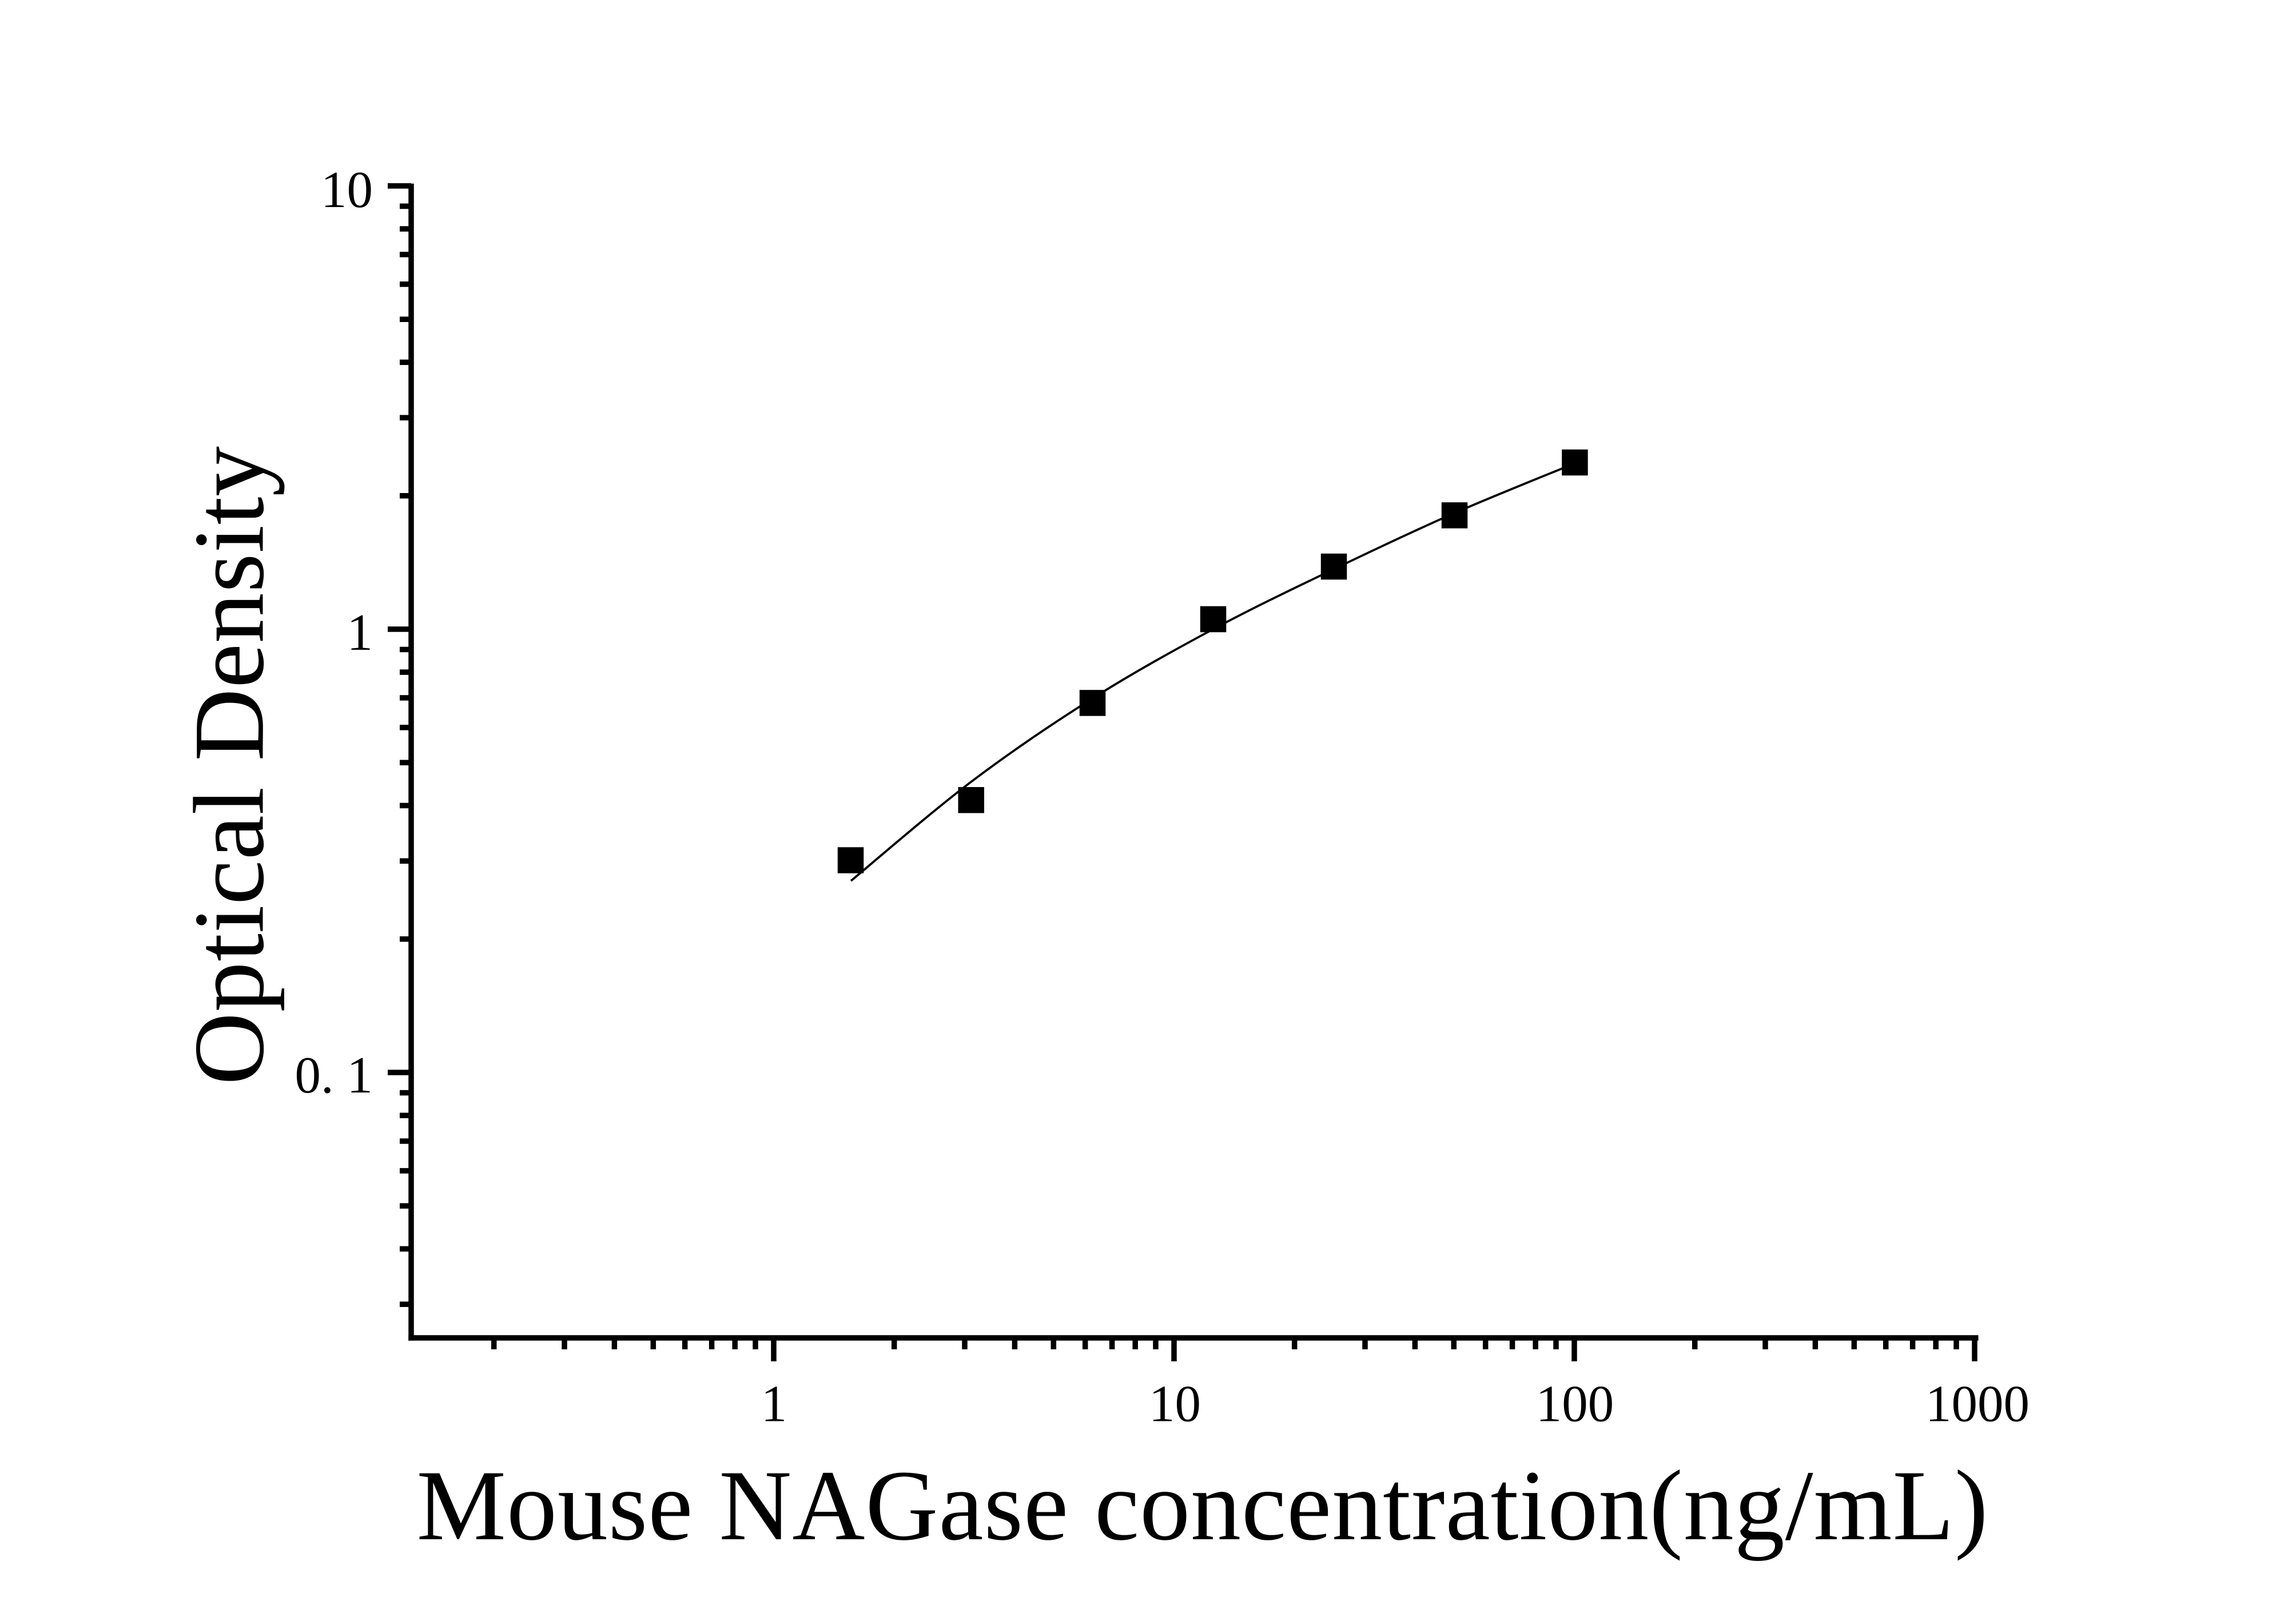 The height and width of the screenshot is (1605, 2296). What do you see at coordinates (1203, 1506) in the screenshot?
I see `svg-text:Mouse NAGase concentration(ng/: Mouse NAGase concentration(ng/mL)` at bounding box center [1203, 1506].